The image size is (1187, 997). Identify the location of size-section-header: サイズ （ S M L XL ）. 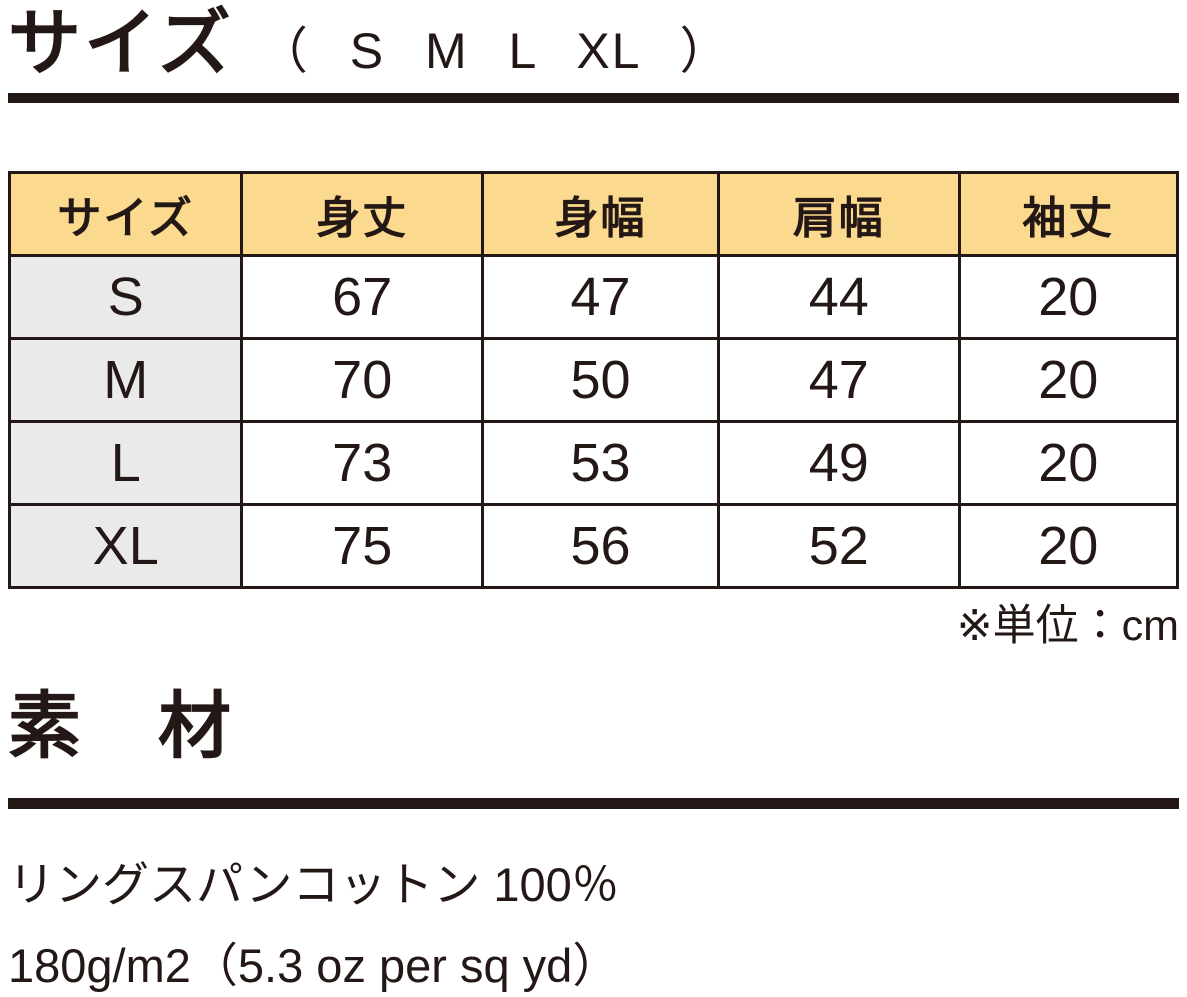
(593, 45).